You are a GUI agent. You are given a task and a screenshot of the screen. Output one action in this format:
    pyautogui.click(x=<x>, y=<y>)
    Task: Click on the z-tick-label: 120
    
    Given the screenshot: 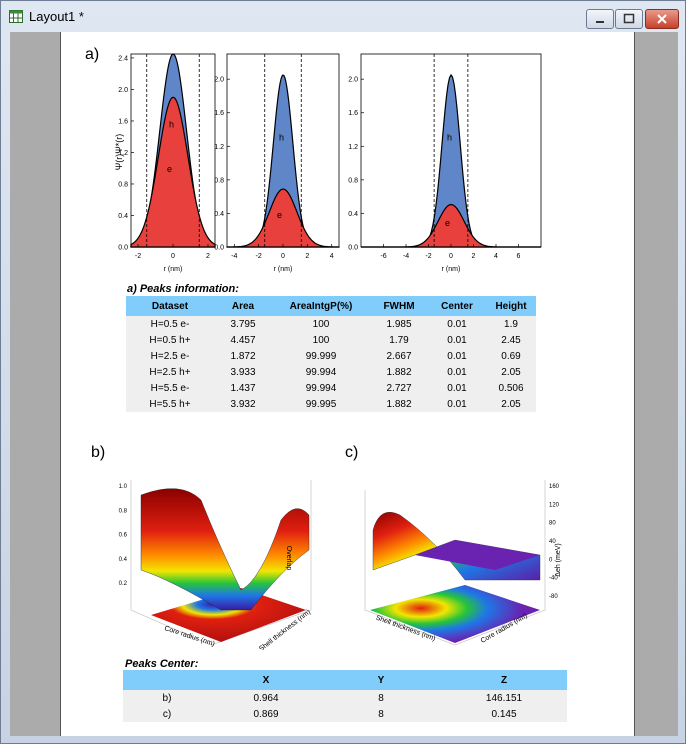 What is the action you would take?
    pyautogui.click(x=554, y=505)
    